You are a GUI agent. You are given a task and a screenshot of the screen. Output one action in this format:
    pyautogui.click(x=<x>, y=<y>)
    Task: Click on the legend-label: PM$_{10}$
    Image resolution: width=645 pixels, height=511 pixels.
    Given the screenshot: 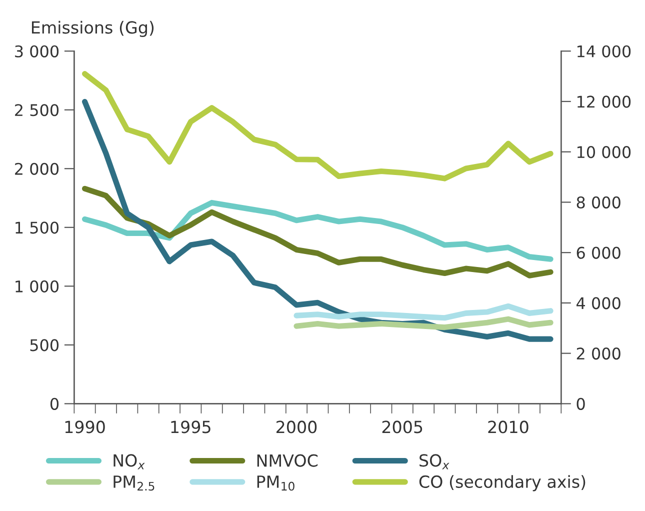 What is the action you would take?
    pyautogui.click(x=275, y=483)
    